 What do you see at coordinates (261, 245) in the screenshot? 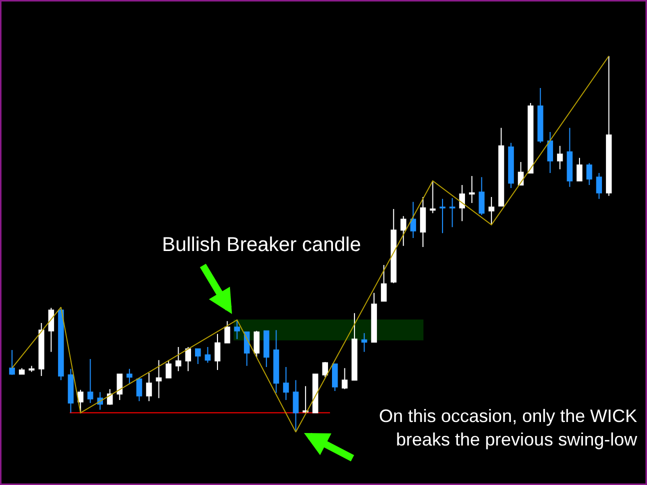
I see `annotation: Bullish Breaker candle` at bounding box center [261, 245].